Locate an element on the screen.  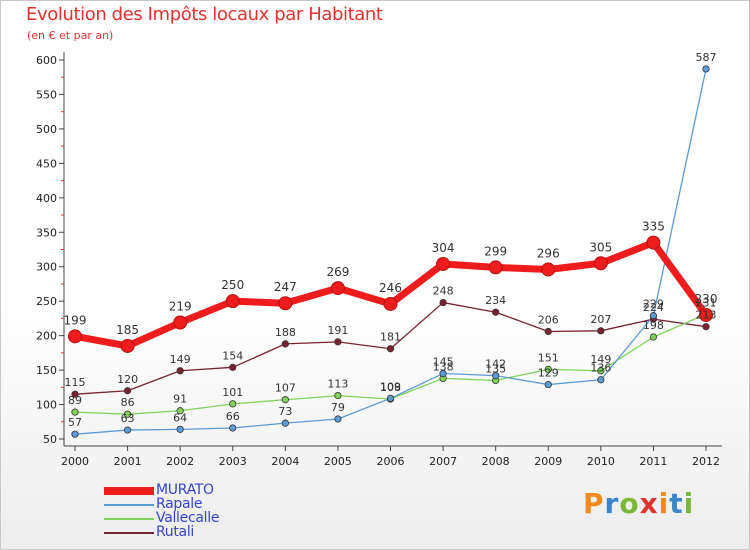
data-label-murato: 299 is located at coordinates (495, 251).